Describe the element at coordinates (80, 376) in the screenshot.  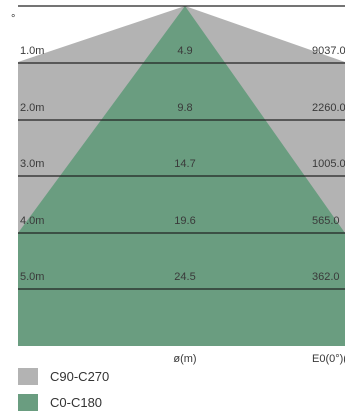
I see `legend-label-c90-c270: C90-C270` at that location.